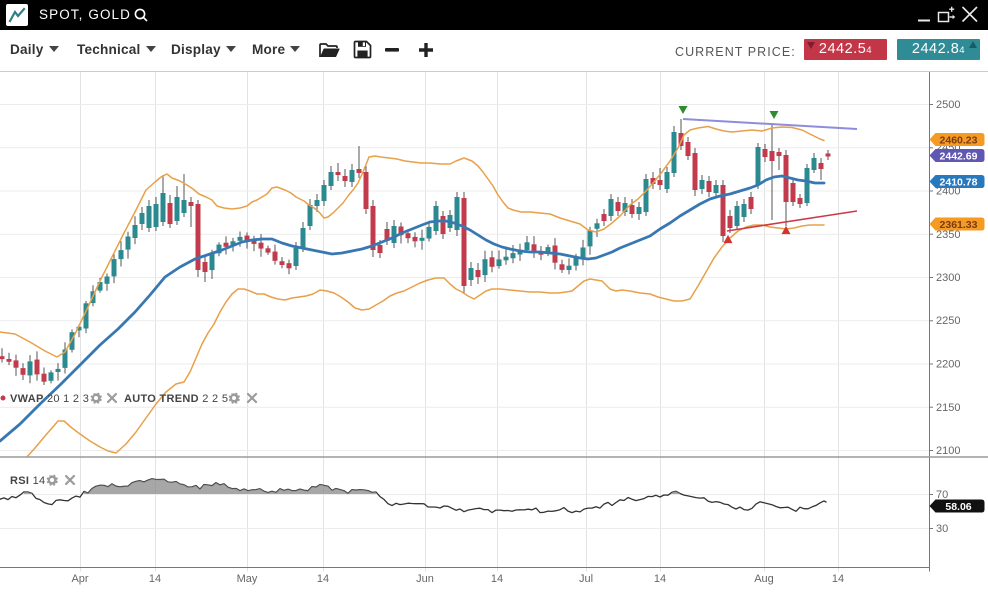 This screenshot has width=988, height=594. I want to click on svg-text: 2442.69, so click(959, 156).